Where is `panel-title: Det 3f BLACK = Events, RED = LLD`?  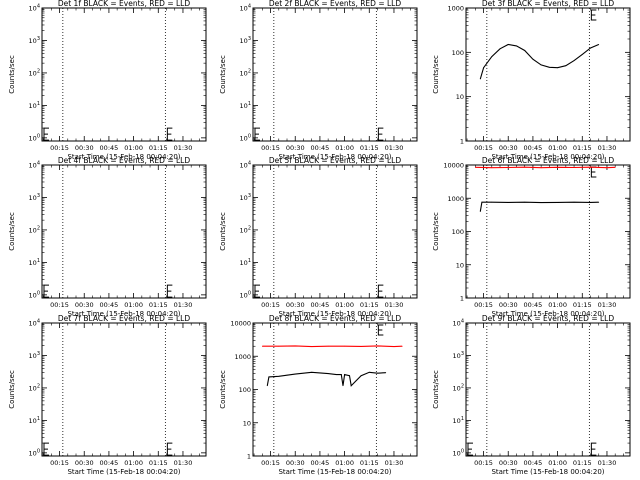 panel-title: Det 3f BLACK = Events, RED = LLD is located at coordinates (548, 4).